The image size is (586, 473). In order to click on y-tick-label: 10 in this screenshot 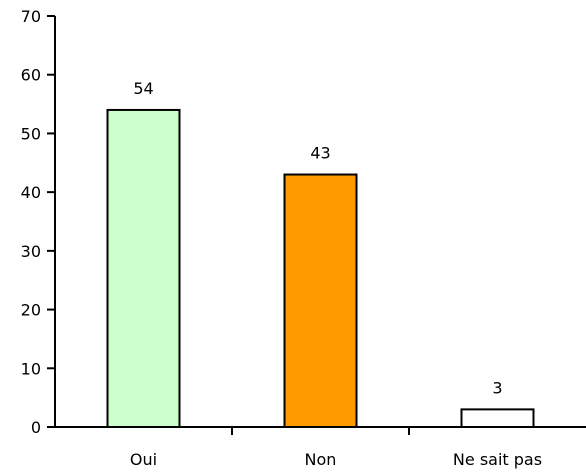, I will do `click(31, 368)`.